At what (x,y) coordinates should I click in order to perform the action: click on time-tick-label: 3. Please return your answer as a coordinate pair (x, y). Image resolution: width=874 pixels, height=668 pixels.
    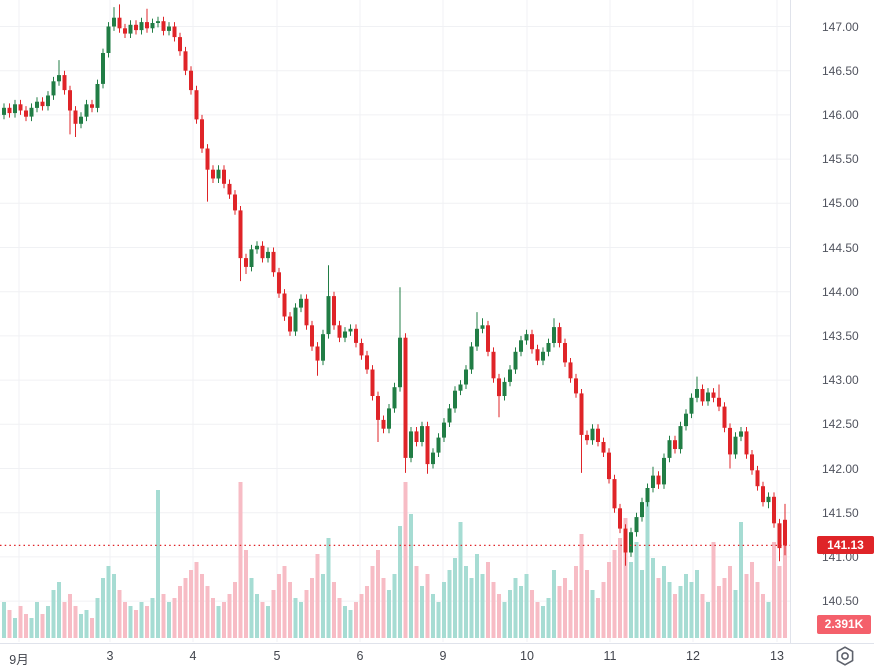
    Looking at the image, I should click on (110, 656).